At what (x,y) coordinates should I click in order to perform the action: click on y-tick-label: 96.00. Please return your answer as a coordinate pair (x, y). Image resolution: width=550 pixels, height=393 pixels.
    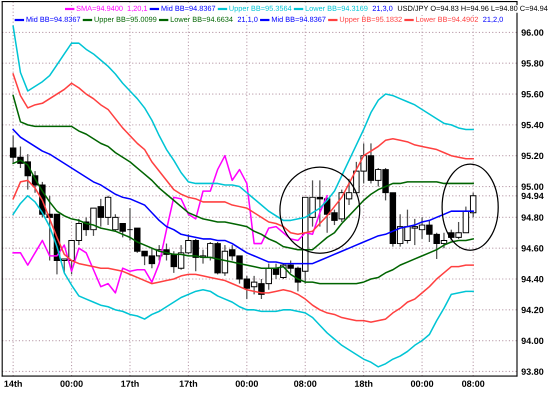
    Looking at the image, I should click on (532, 32).